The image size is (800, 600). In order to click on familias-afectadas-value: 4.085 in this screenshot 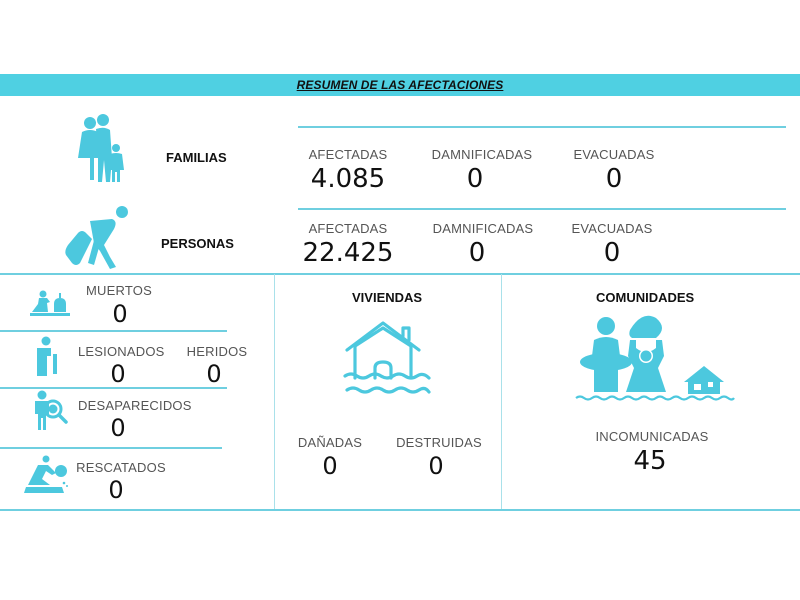, I will do `click(348, 179)`.